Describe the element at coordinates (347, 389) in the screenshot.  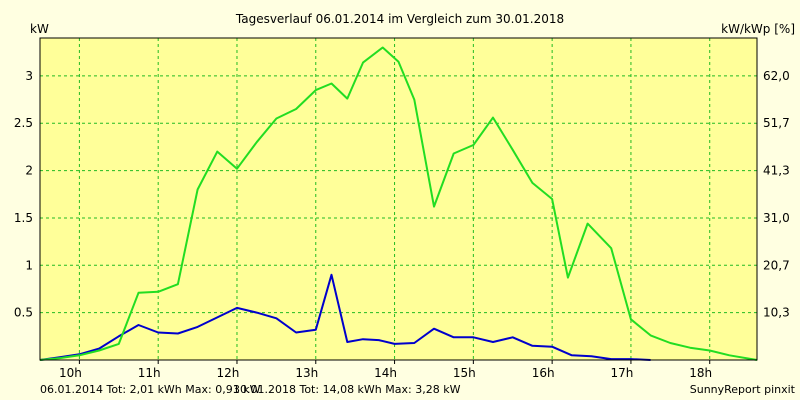
I see `footer-green-summary: 30.01.2018 Tot: 14,08 kWh Max: 3,28 kW` at that location.